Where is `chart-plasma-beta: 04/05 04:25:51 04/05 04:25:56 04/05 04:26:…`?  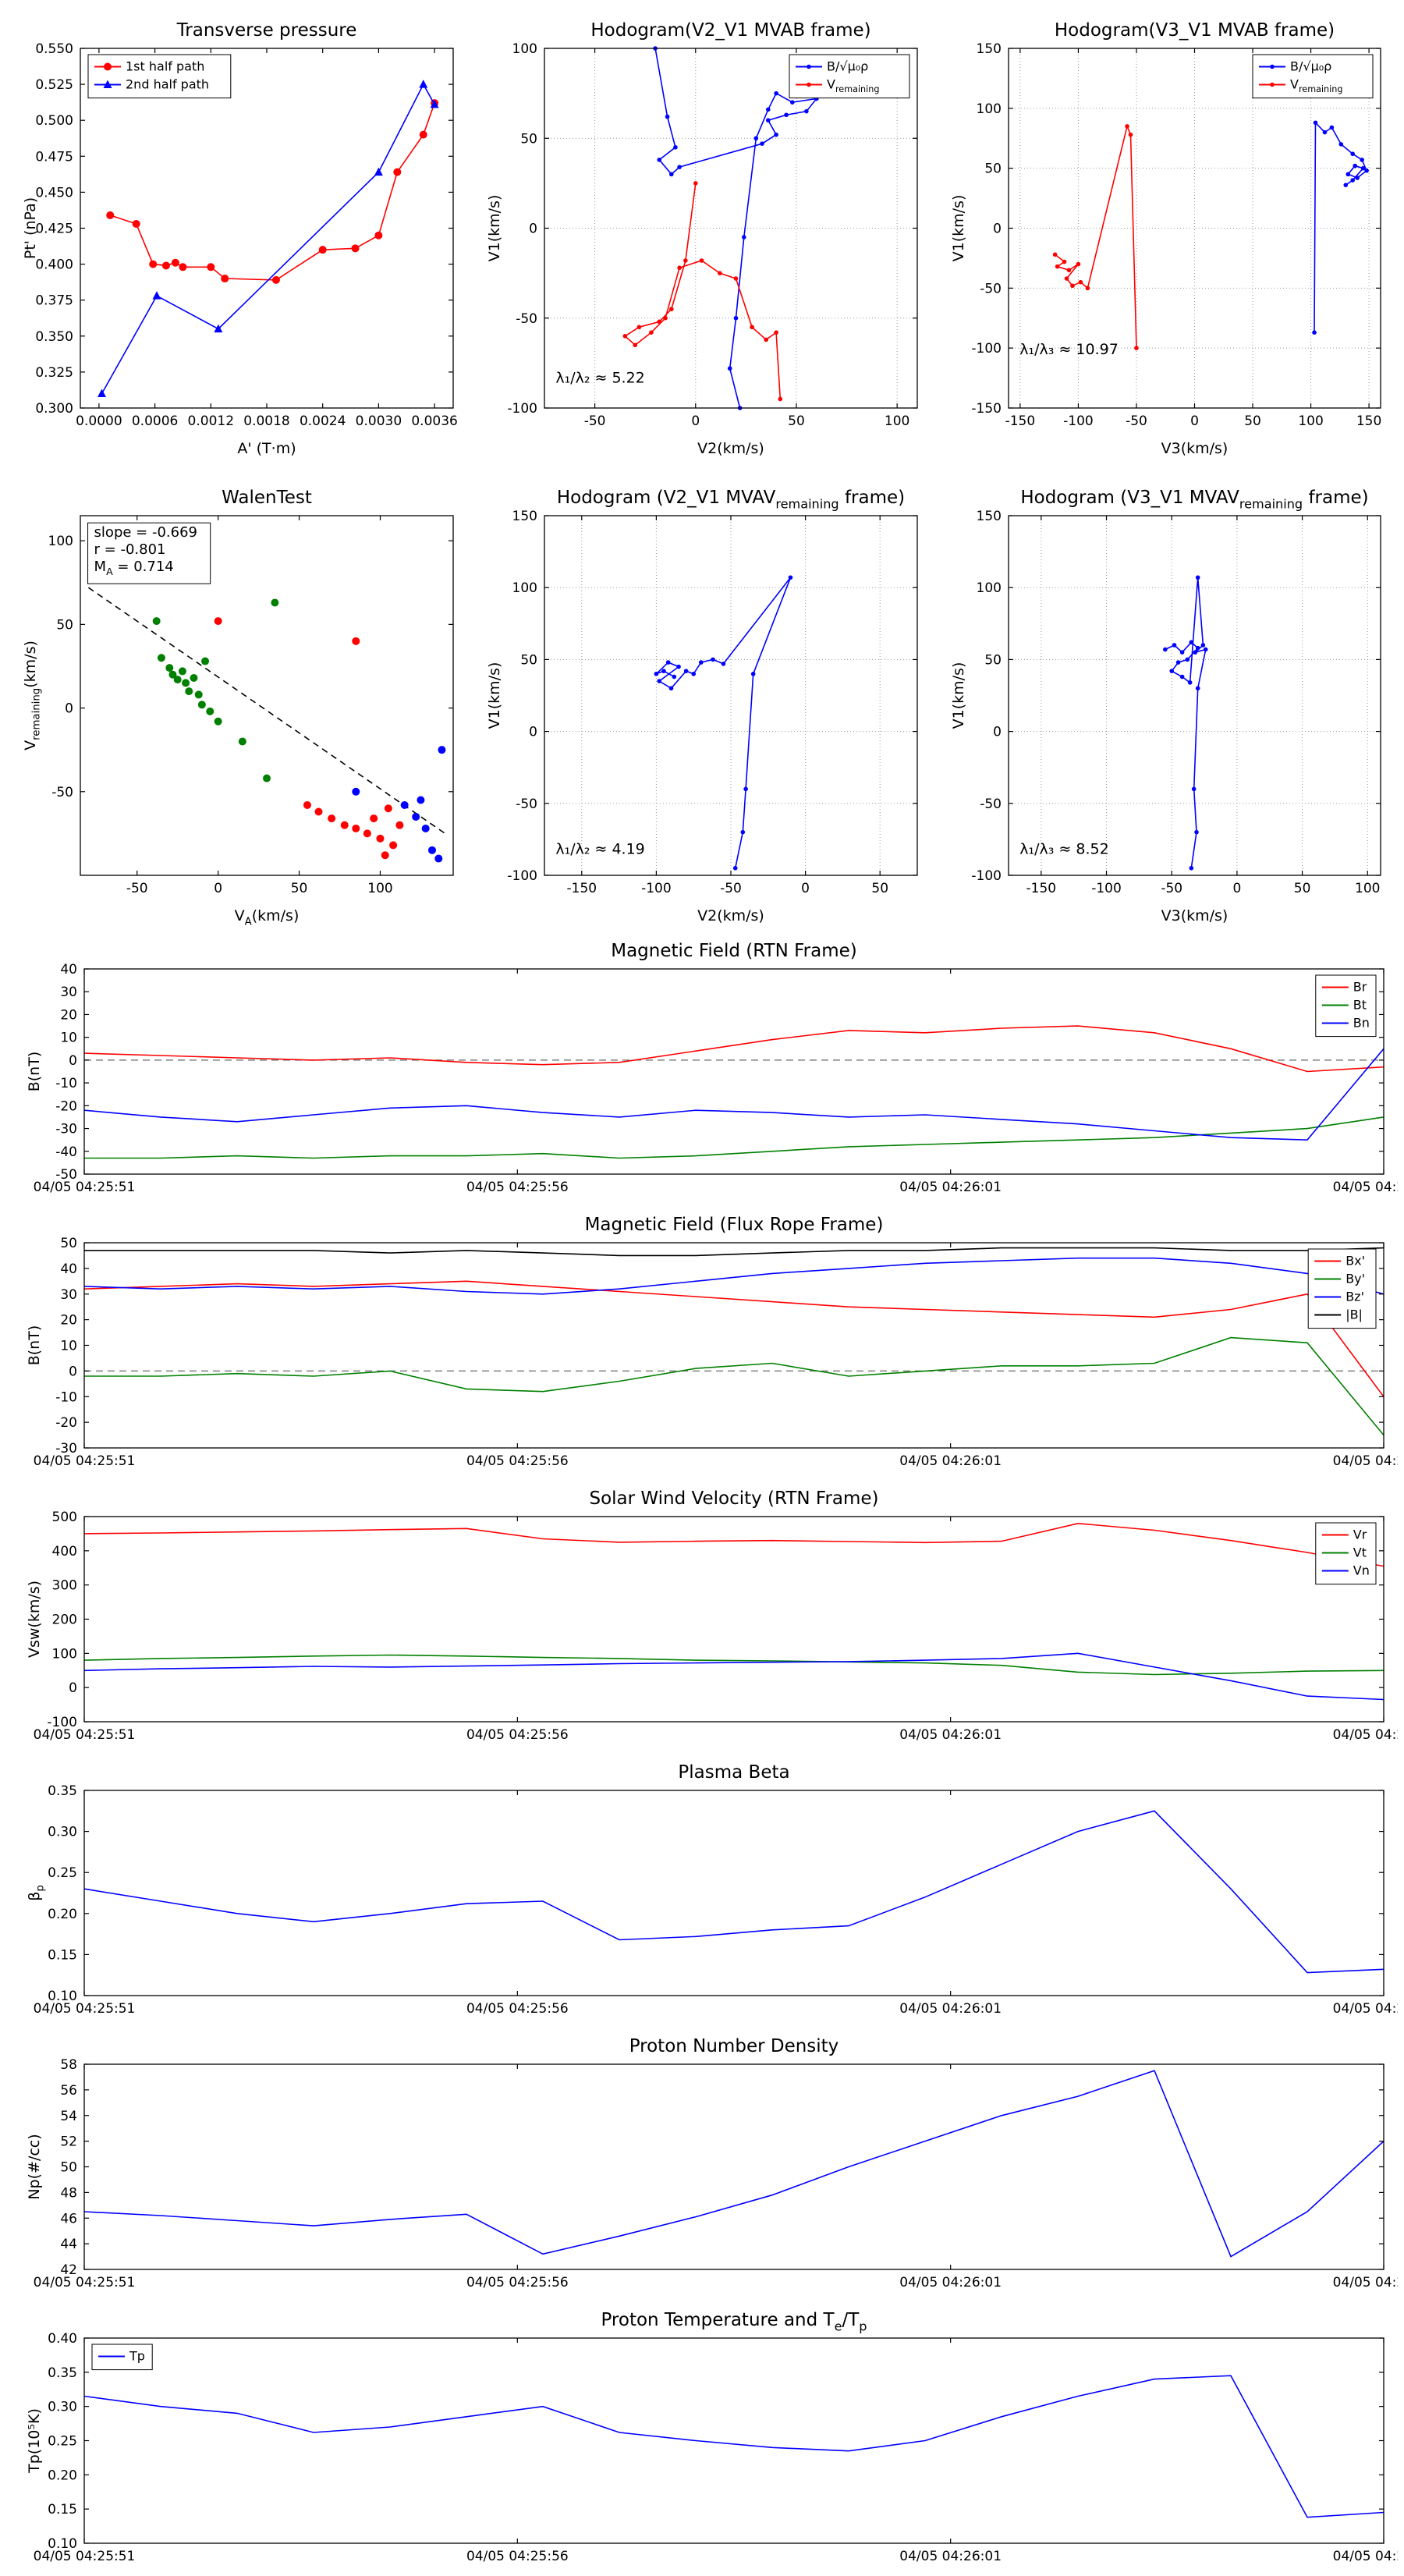
chart-plasma-beta: 04/05 04:25:51 04/05 04:25:56 04/05 04:26:… is located at coordinates (705, 1890).